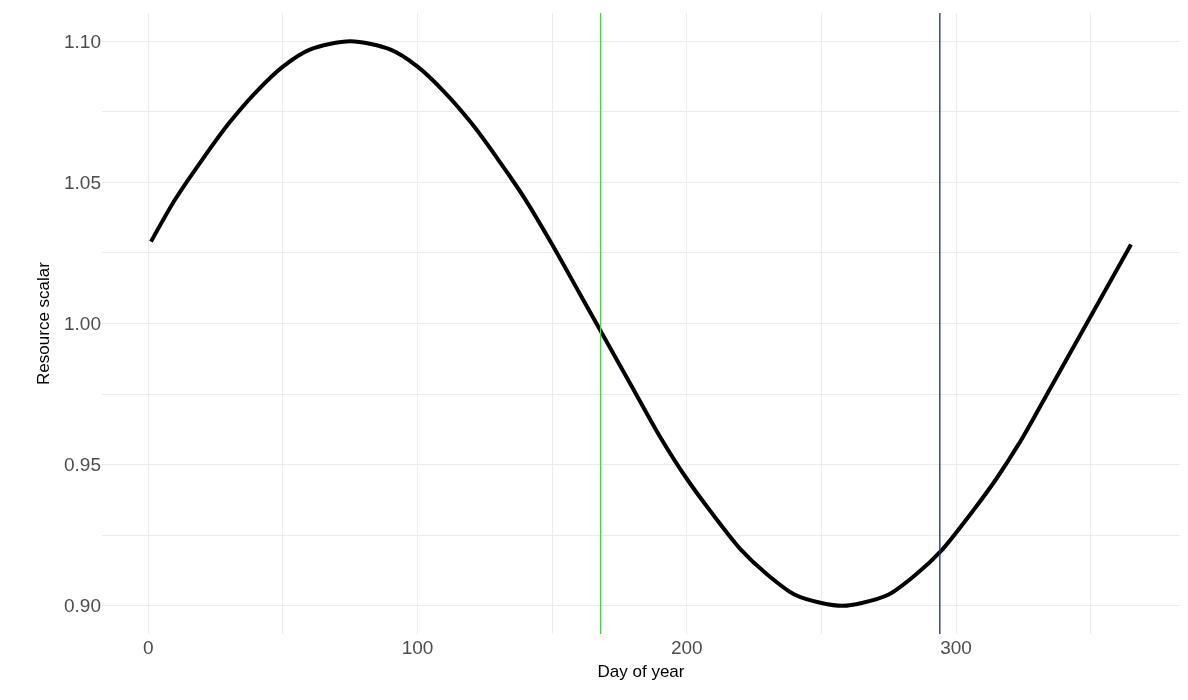  Describe the element at coordinates (82, 324) in the screenshot. I see `y-tick-label: 1.00` at that location.